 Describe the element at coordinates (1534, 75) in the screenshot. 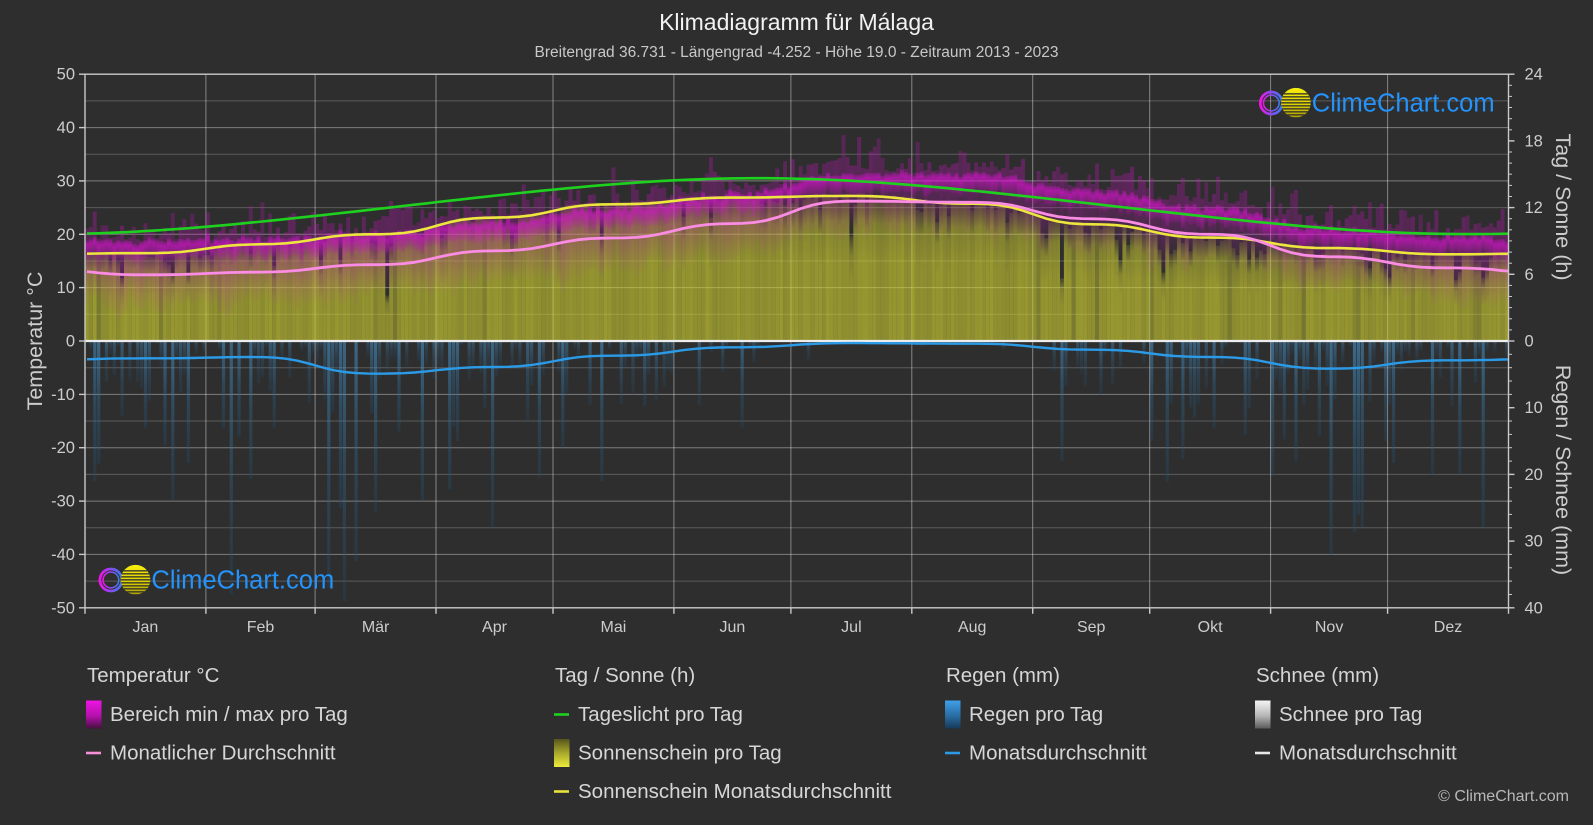

I see `svg-text: 24` at that location.